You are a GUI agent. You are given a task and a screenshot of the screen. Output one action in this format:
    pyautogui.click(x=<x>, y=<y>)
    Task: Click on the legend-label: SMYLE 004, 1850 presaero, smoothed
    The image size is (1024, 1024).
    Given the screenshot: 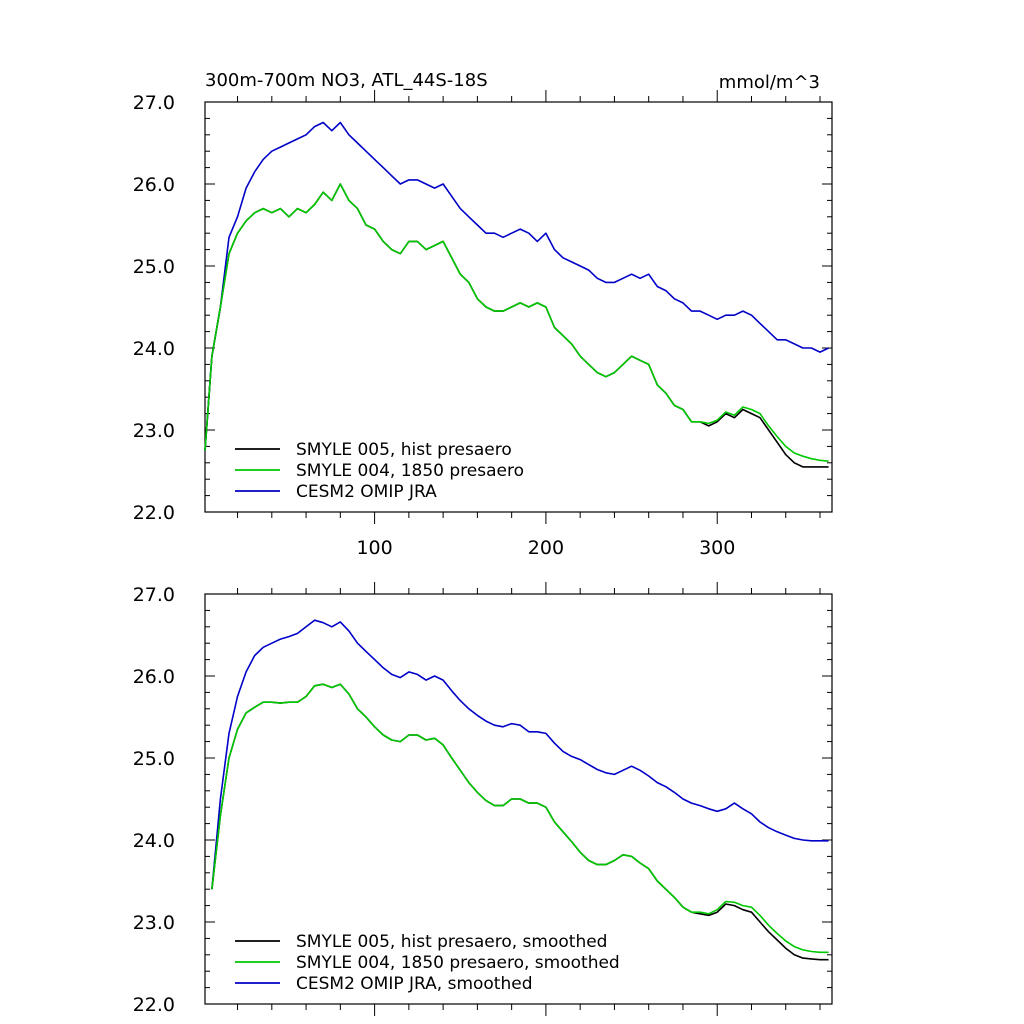 What is the action you would take?
    pyautogui.click(x=458, y=963)
    